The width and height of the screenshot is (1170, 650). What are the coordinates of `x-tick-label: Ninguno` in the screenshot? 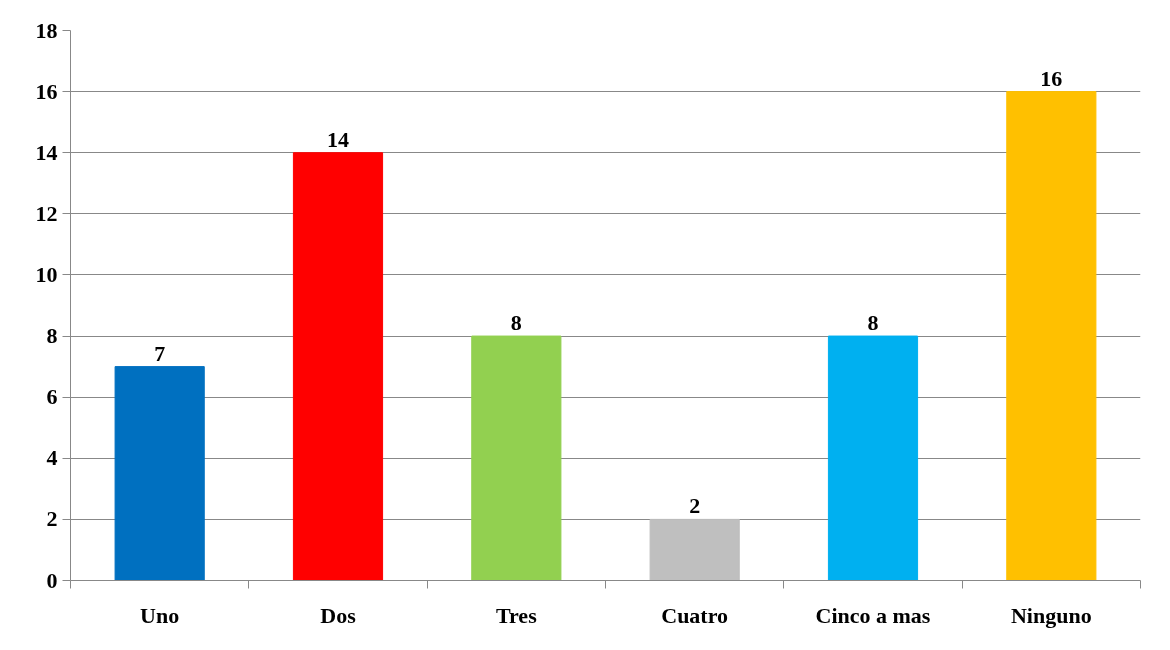 It's located at (1051, 615).